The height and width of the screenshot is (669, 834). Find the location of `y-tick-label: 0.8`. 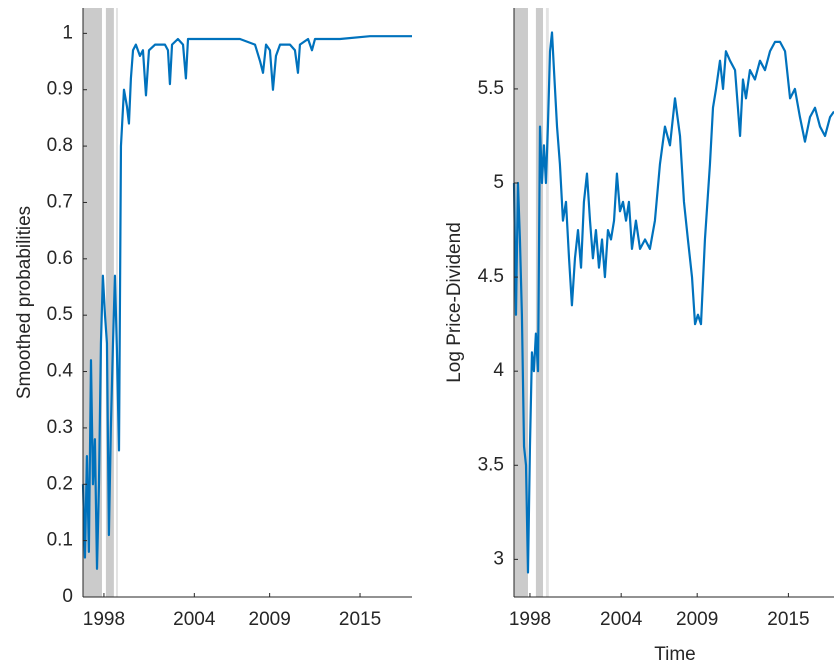

y-tick-label: 0.8 is located at coordinates (60, 145).